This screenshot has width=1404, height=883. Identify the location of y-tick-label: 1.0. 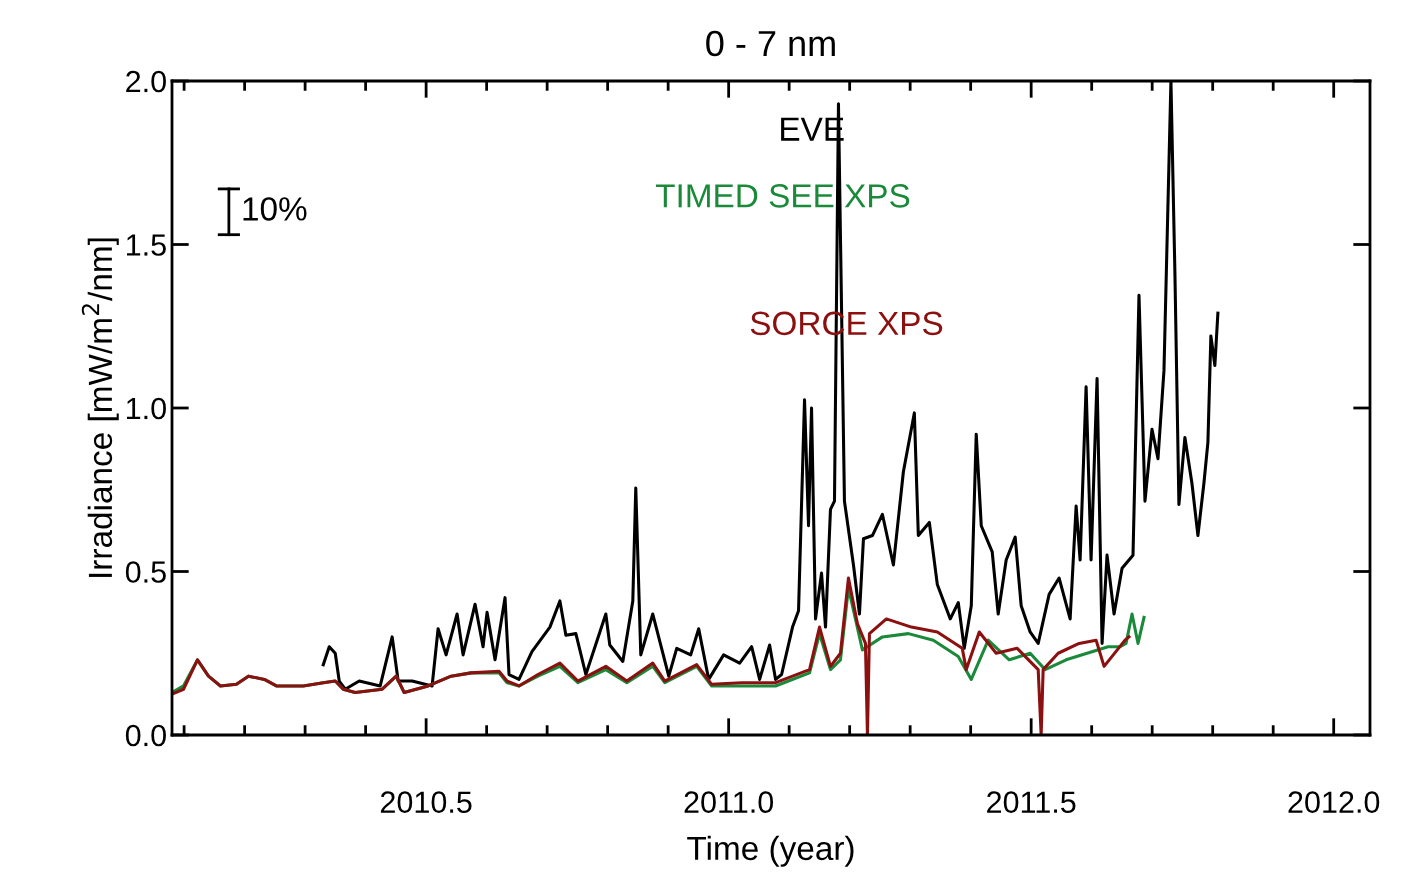
(146, 408).